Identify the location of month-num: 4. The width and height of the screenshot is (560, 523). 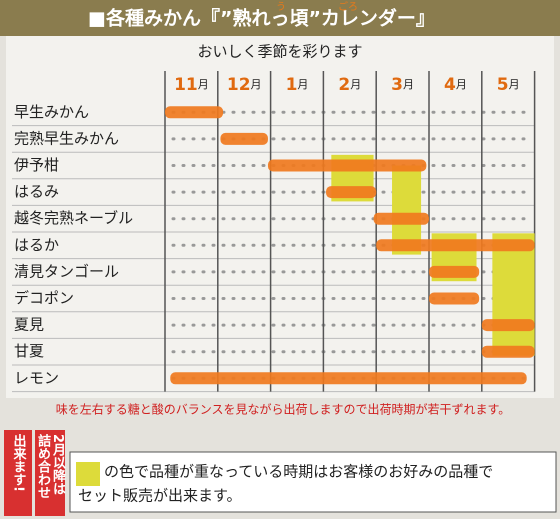
(450, 85).